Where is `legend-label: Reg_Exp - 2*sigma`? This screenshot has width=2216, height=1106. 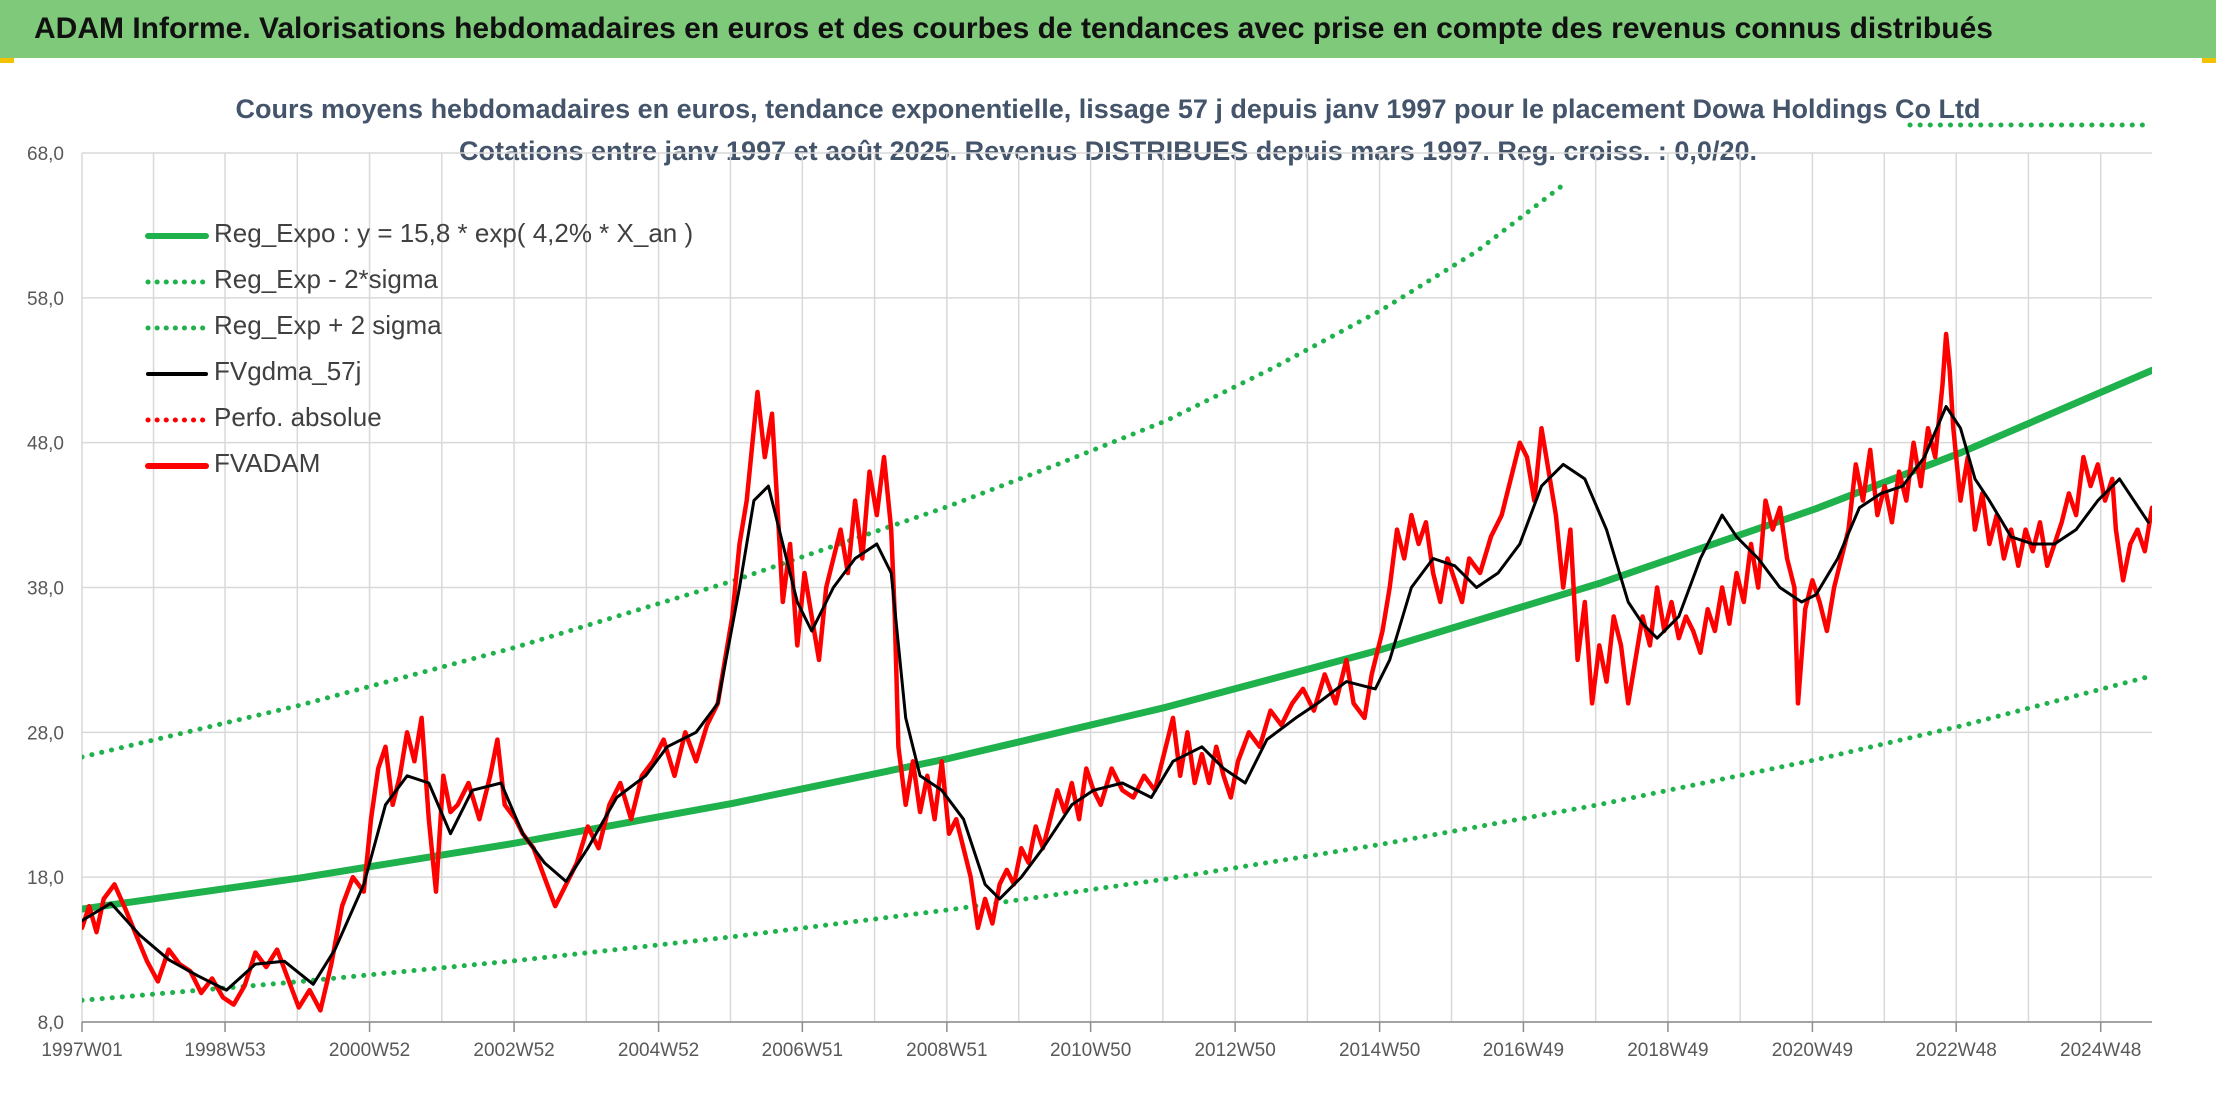
legend-label: Reg_Exp - 2*sigma is located at coordinates (326, 278).